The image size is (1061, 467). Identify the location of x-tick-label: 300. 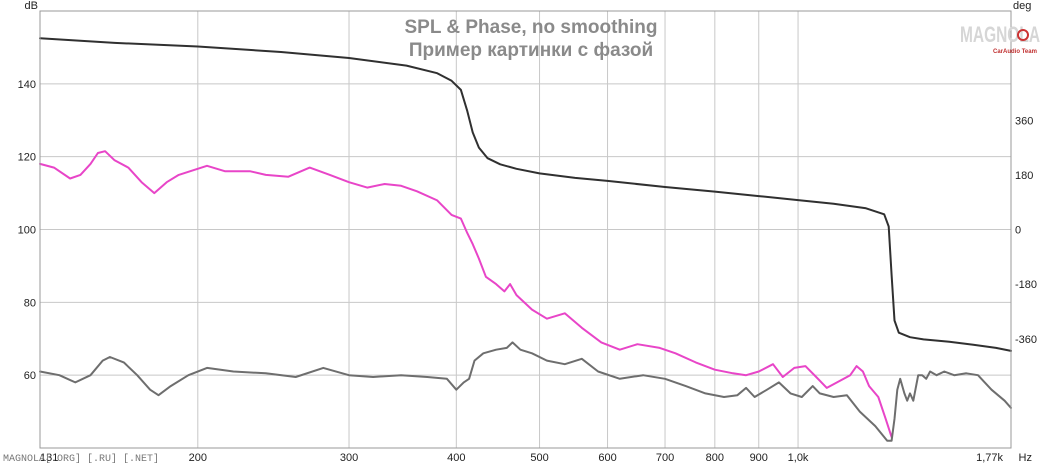
(349, 458).